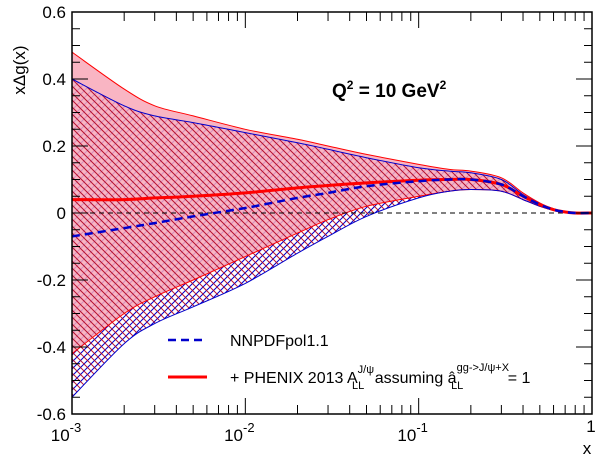 The height and width of the screenshot is (459, 603). What do you see at coordinates (587, 448) in the screenshot?
I see `x-axis-label: x` at bounding box center [587, 448].